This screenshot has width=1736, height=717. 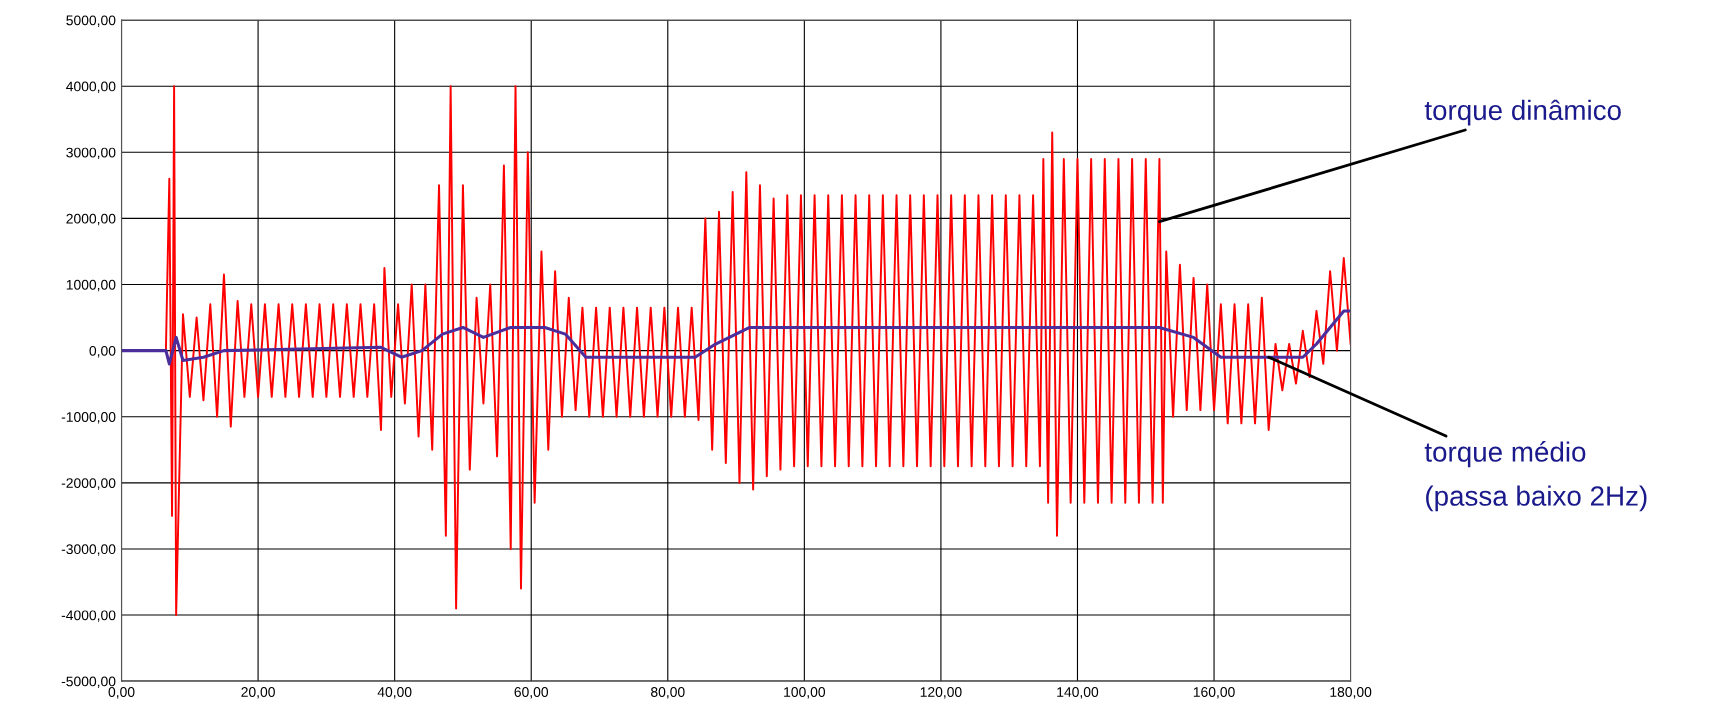 I want to click on x-tick-label: 180,00, so click(x=1351, y=693).